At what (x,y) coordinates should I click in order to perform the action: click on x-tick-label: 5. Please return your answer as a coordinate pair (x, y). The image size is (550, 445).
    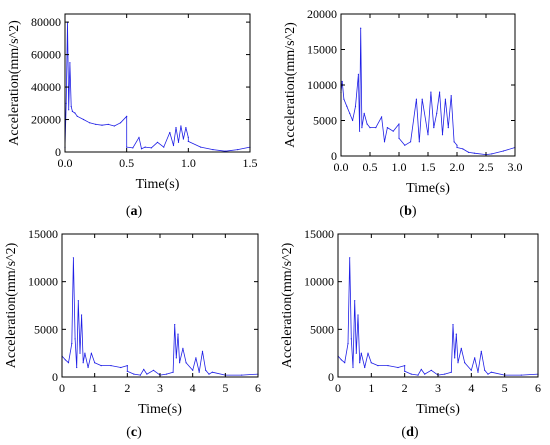
    Looking at the image, I should click on (225, 388).